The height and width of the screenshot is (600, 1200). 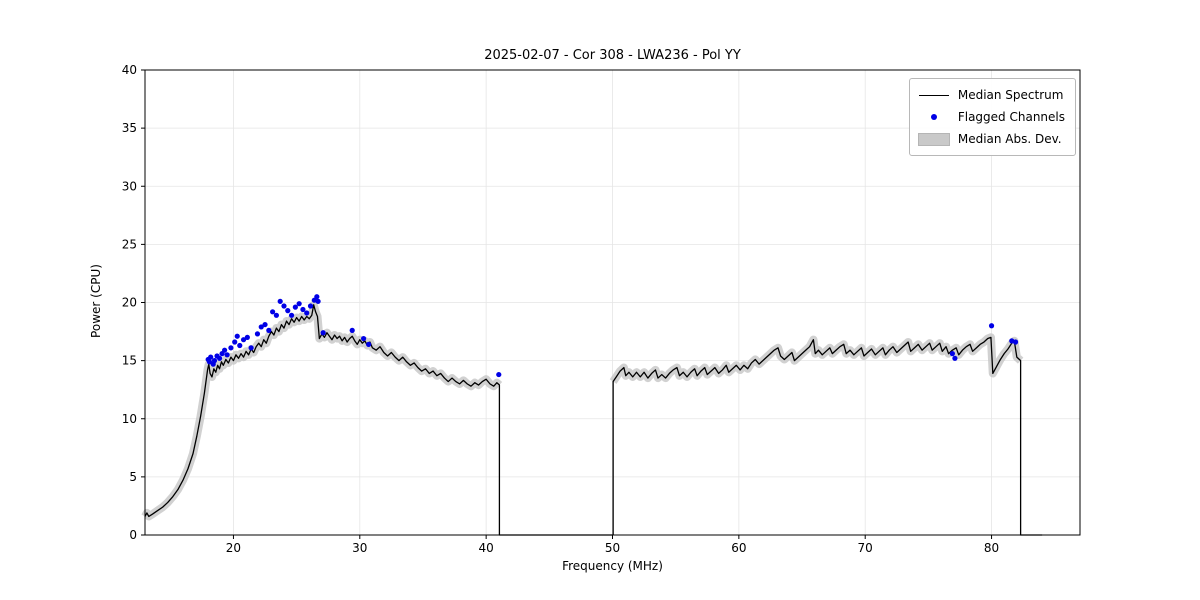 I want to click on y-tick-label: 25, so click(x=129, y=244).